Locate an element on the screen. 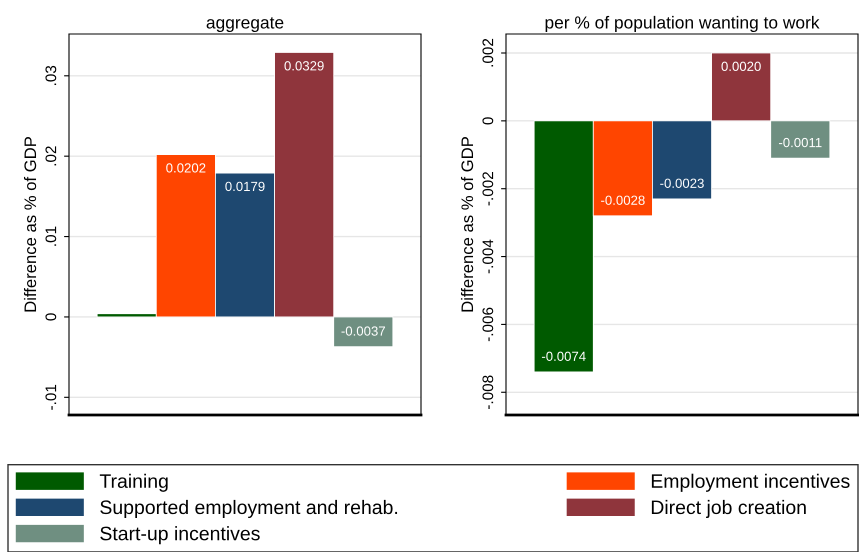  data-label: 0.0329 is located at coordinates (304, 66).